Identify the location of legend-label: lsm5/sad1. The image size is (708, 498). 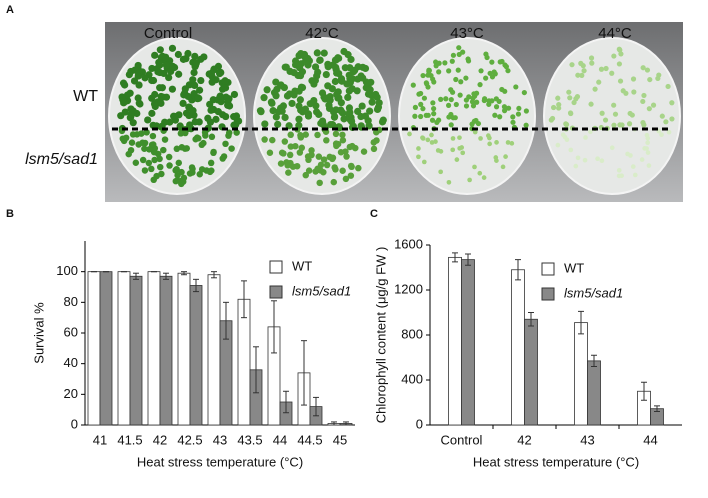
(321, 290).